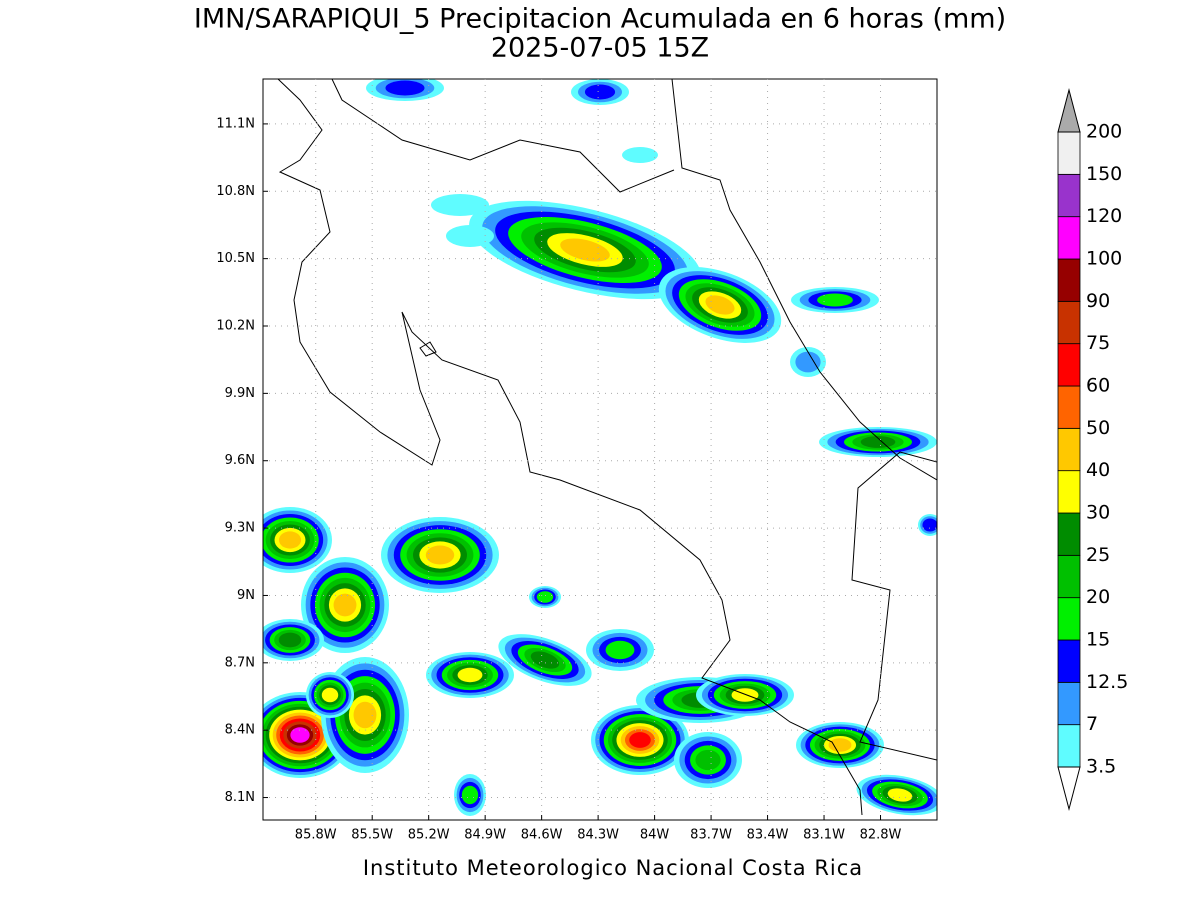 This screenshot has height=904, width=1200. I want to click on colorbar-label: 12.5, so click(1107, 682).